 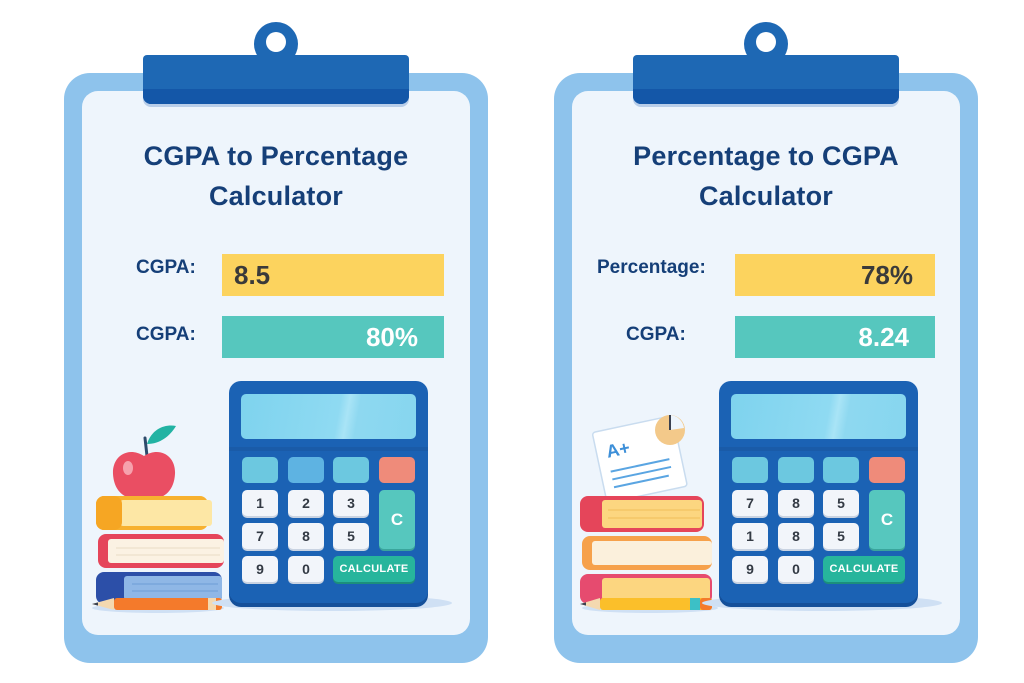 I want to click on percentage-input-field: 78%, so click(x=835, y=275).